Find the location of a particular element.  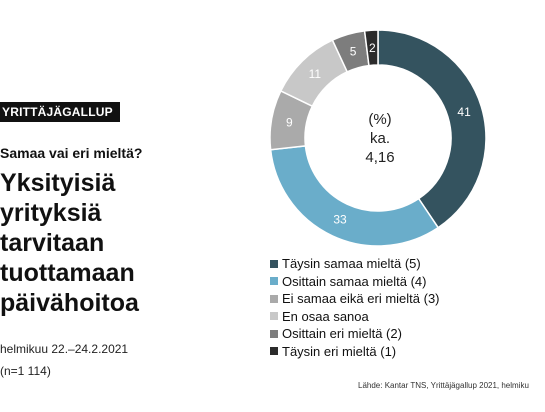

legend-item: Täysin eri mieltä (1) is located at coordinates (355, 352).